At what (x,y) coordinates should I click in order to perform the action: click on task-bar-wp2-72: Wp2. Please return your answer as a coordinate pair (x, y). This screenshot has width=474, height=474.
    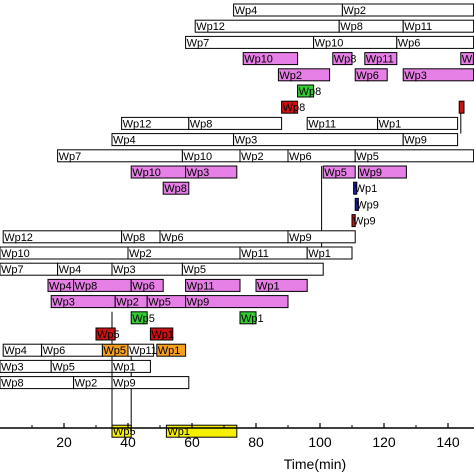
    Looking at the image, I should click on (93, 383).